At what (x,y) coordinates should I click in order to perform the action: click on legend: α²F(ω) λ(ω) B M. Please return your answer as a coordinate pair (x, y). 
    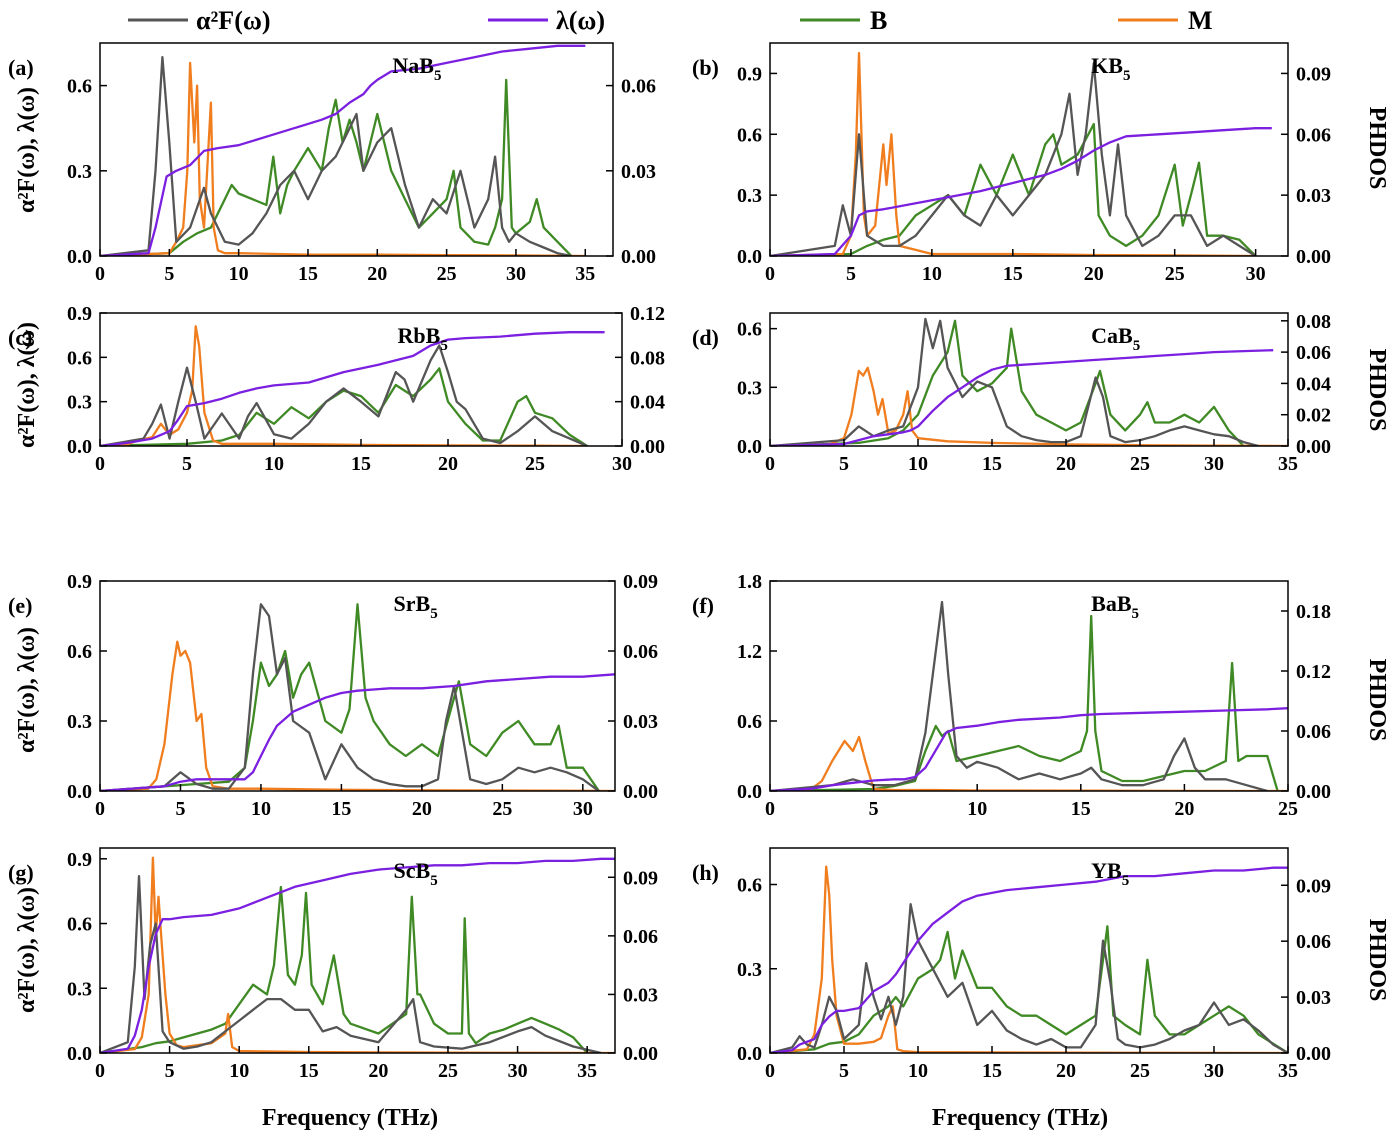
    Looking at the image, I should click on (670, 20).